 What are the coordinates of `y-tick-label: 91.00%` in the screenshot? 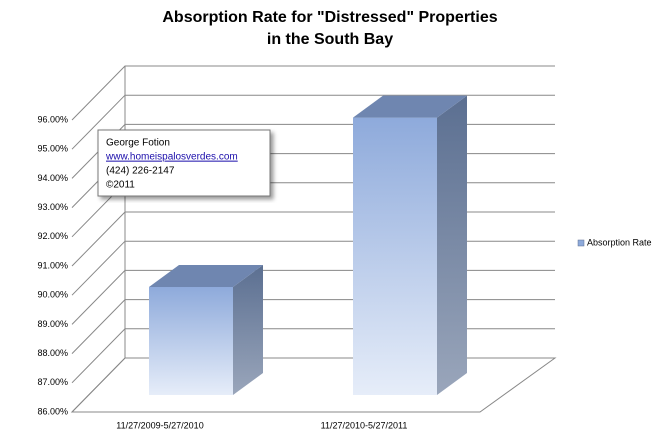 It's located at (52, 265).